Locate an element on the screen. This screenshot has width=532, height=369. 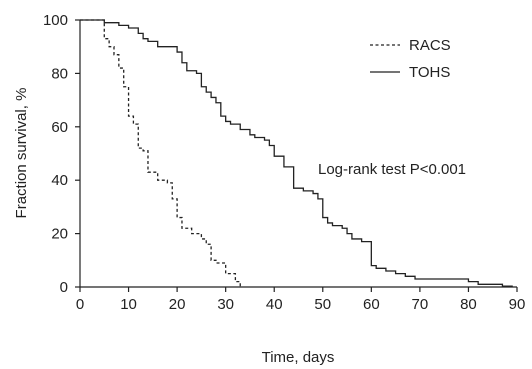
legend-racs-label: RACS is located at coordinates (430, 45).